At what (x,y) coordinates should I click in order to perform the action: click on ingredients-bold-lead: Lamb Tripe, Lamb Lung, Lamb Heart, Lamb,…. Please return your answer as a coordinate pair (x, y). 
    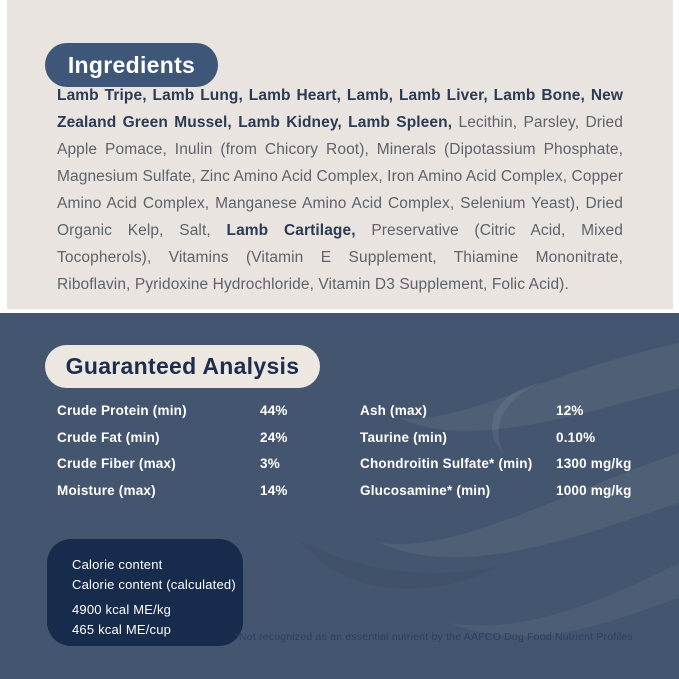
    Looking at the image, I should click on (340, 109).